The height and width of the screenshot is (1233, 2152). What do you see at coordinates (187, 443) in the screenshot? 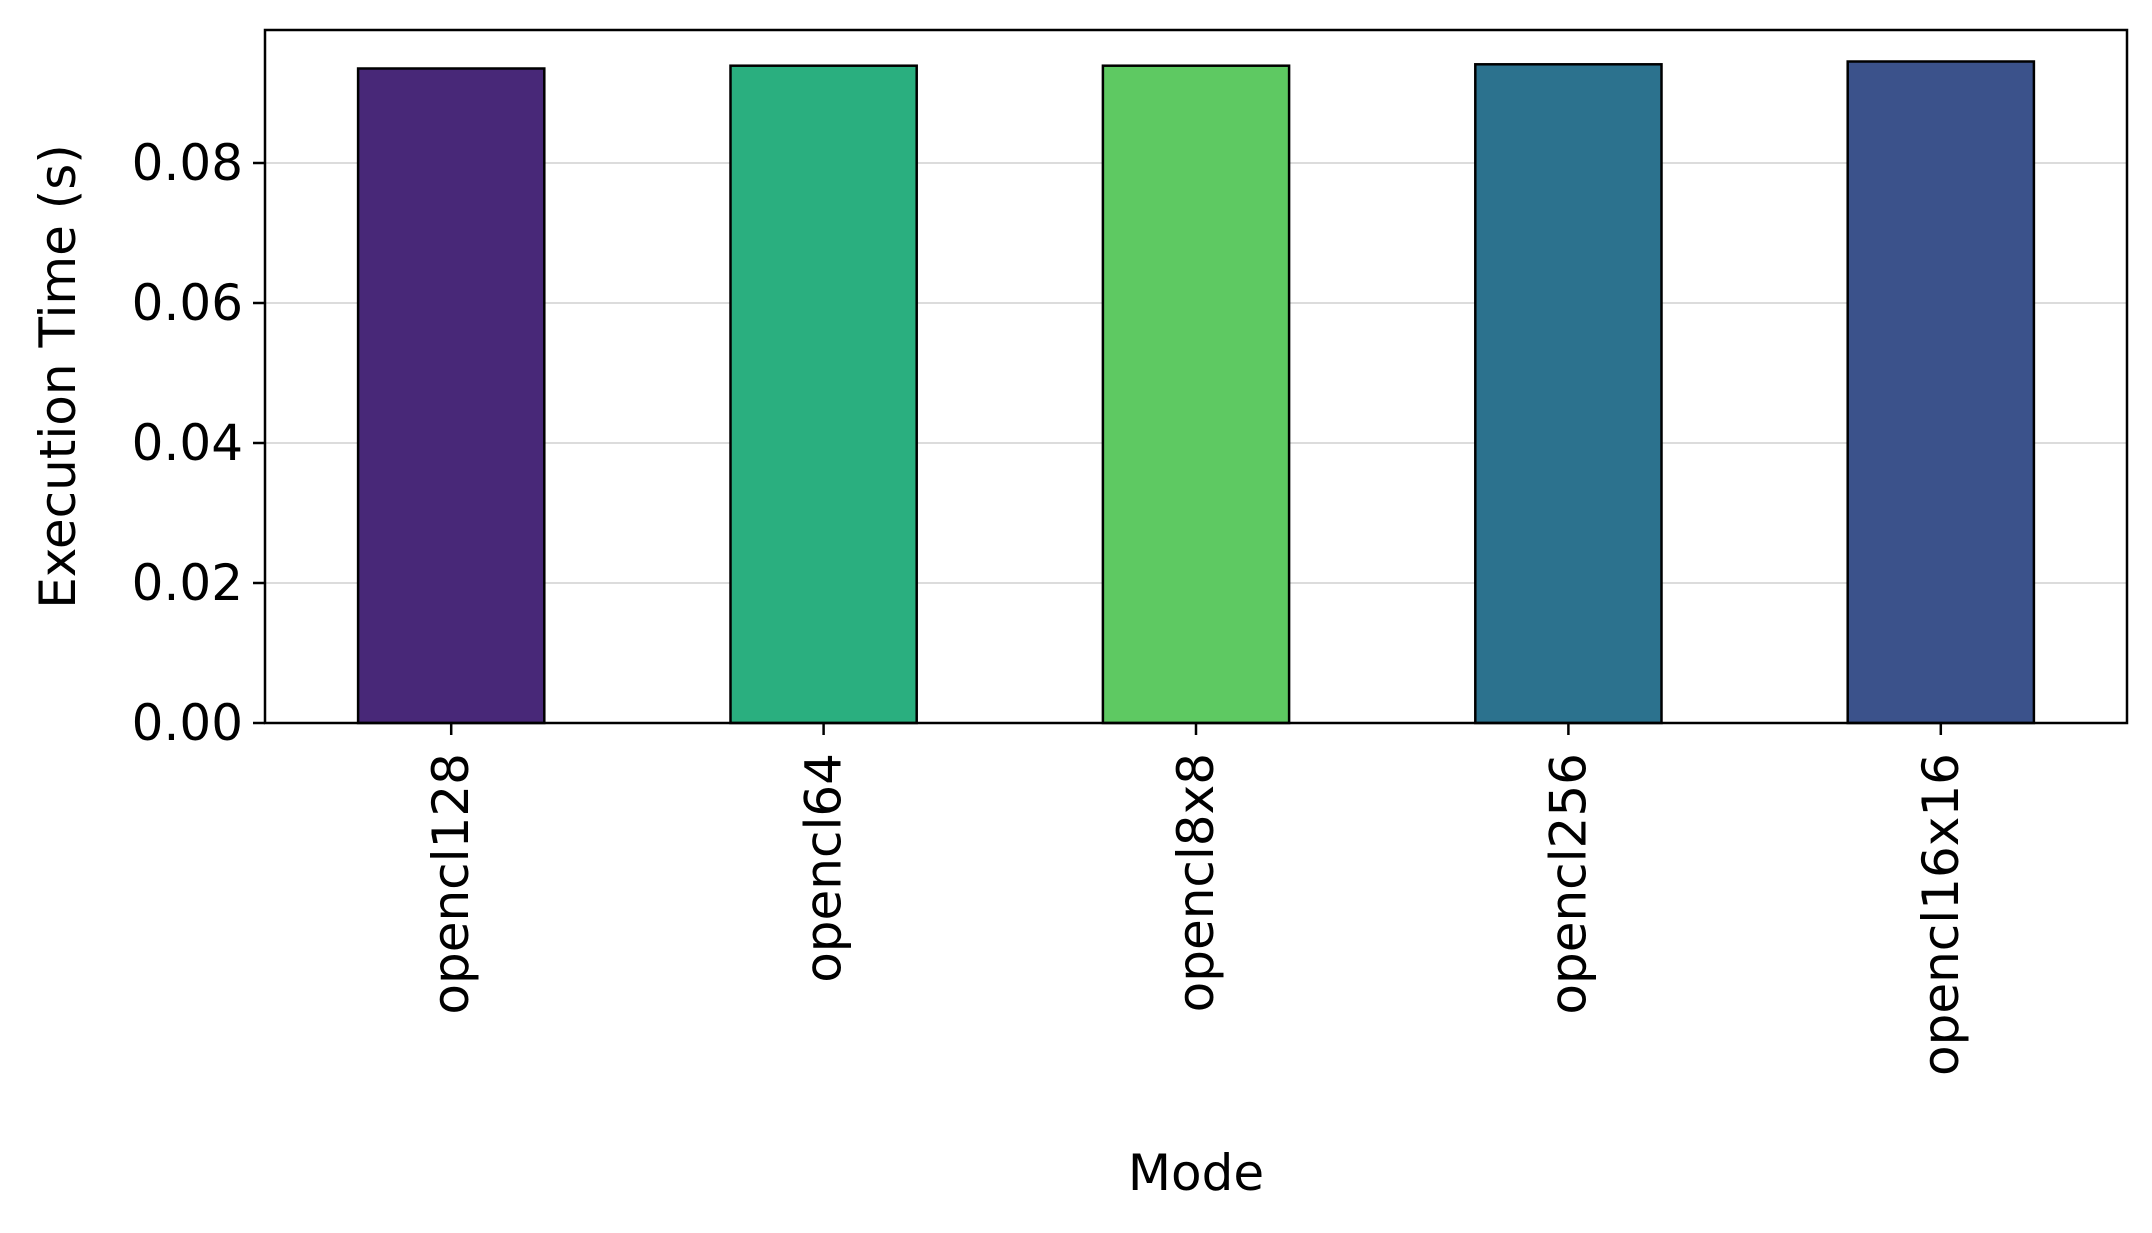
I see `y-tick-label: 0.04` at bounding box center [187, 443].